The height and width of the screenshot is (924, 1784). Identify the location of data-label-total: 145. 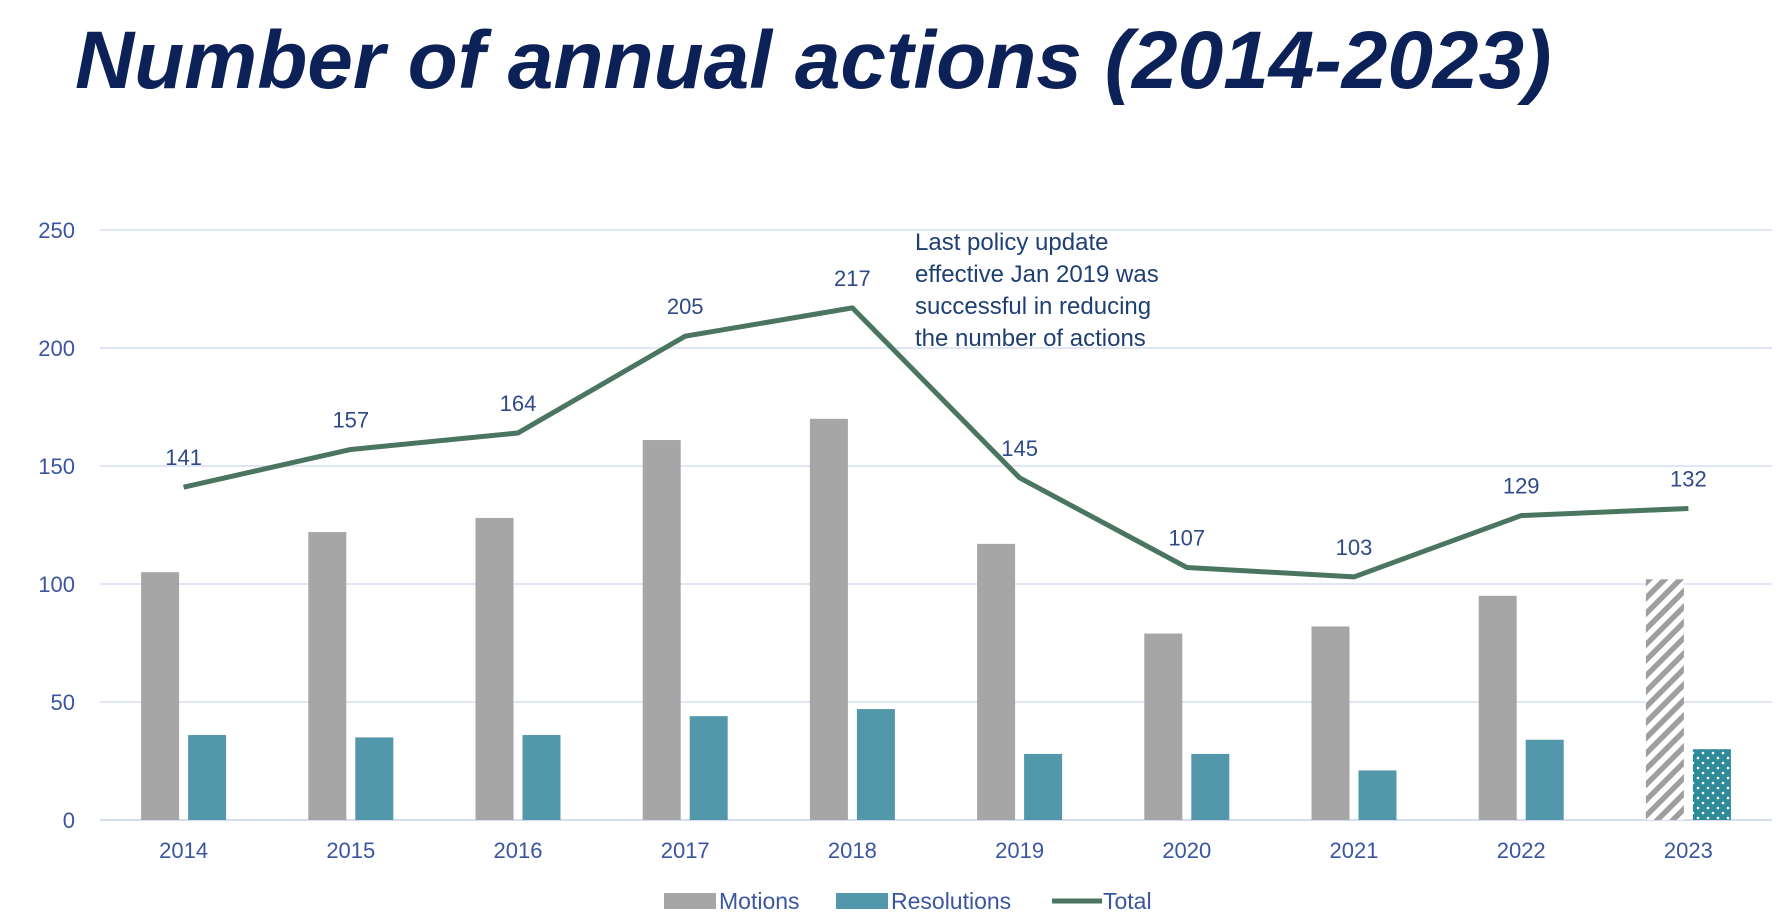
(1019, 448).